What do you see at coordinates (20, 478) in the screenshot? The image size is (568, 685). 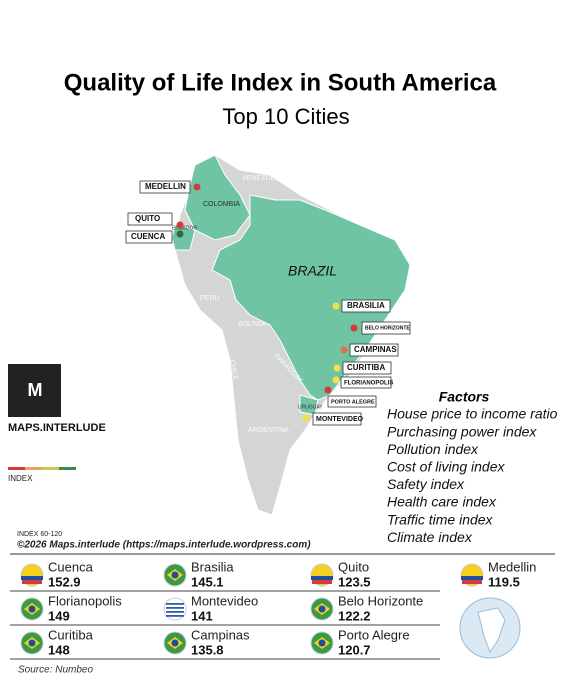 I see `legend-label: INDEX` at bounding box center [20, 478].